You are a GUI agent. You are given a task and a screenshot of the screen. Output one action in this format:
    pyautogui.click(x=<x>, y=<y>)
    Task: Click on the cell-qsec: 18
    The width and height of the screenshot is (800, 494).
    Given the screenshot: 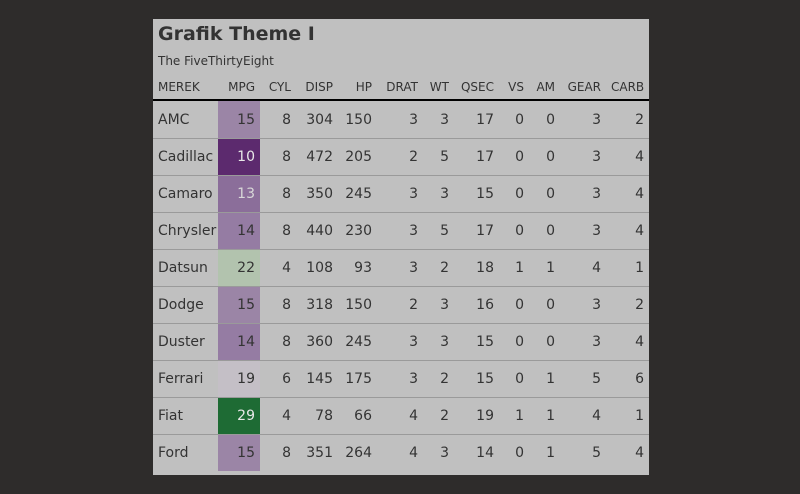 What is the action you would take?
    pyautogui.click(x=476, y=268)
    